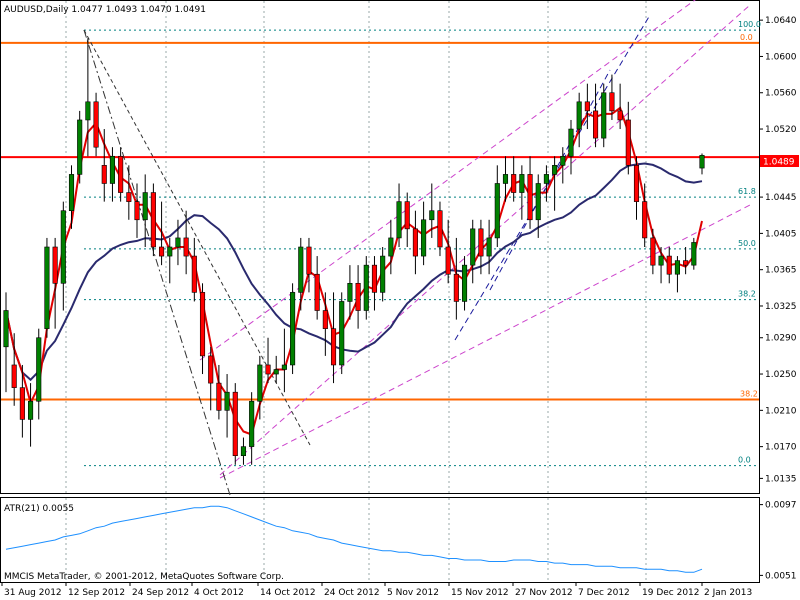 This screenshot has width=800, height=600. I want to click on x-tick-label: 19 Dec 2012, so click(671, 593).